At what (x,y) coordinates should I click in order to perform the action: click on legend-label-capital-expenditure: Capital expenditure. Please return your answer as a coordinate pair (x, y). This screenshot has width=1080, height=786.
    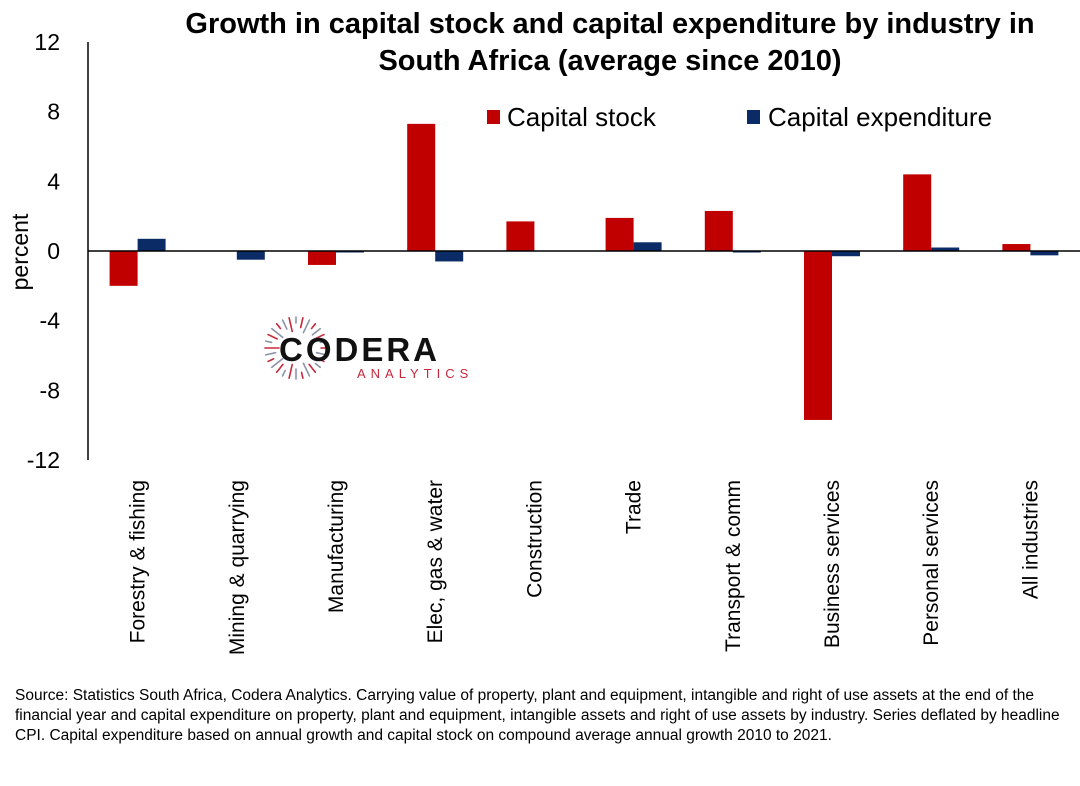
    Looking at the image, I should click on (880, 117).